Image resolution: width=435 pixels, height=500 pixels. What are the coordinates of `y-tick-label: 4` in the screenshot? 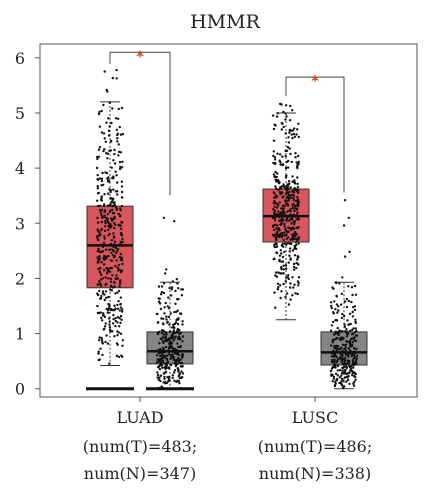 It's located at (20, 168).